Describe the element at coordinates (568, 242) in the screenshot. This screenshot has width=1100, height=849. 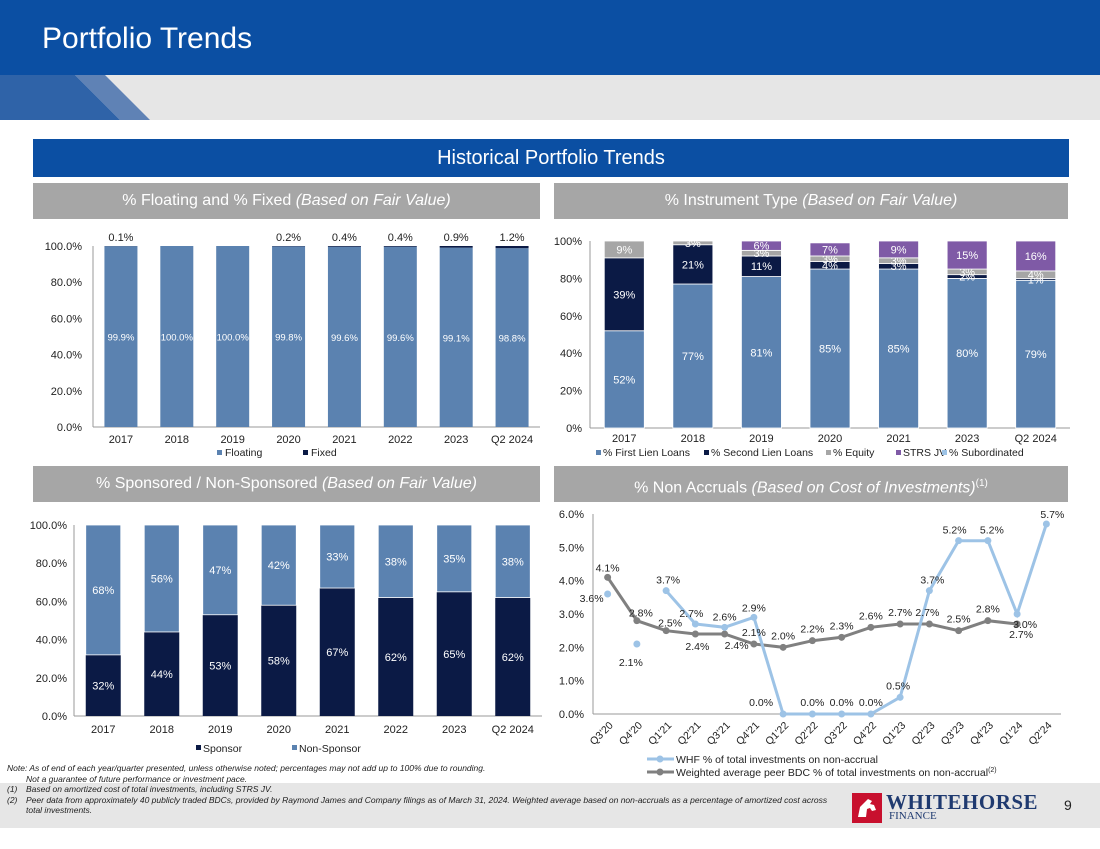
I see `y-tick-label: 100%` at that location.